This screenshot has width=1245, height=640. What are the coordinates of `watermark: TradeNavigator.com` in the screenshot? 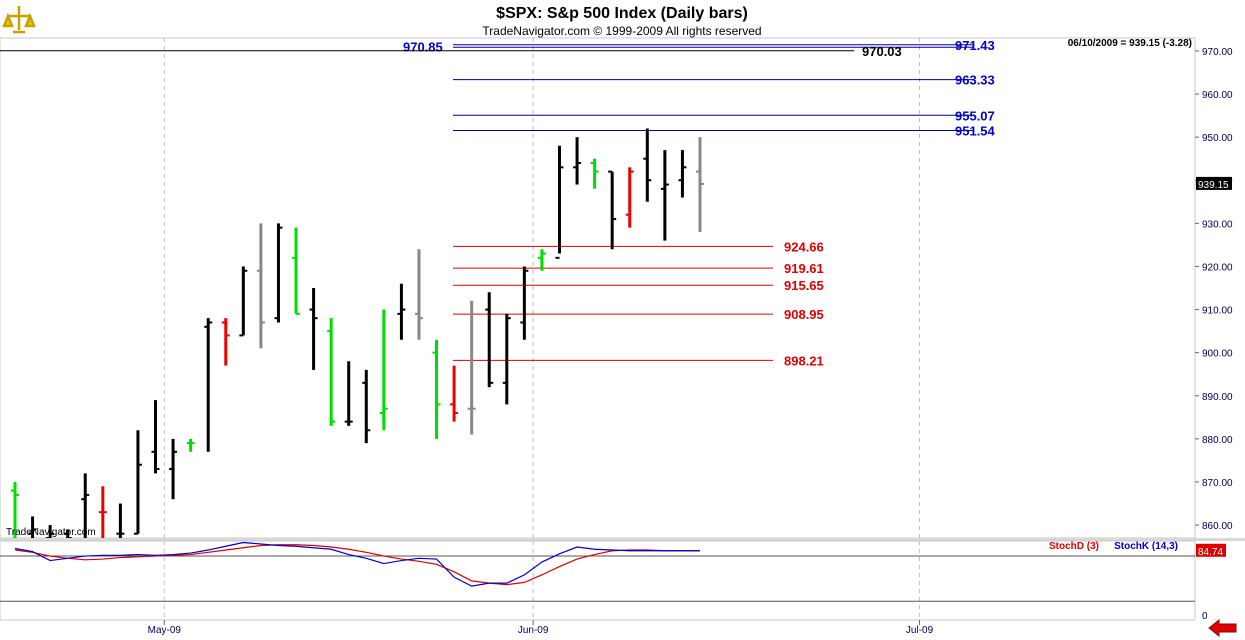 It's located at (51, 532).